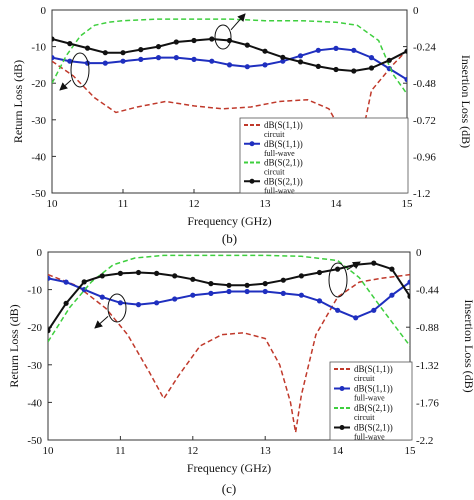 This screenshot has height=500, width=474. What do you see at coordinates (229, 238) in the screenshot?
I see `panel-label: (b)` at bounding box center [229, 238].